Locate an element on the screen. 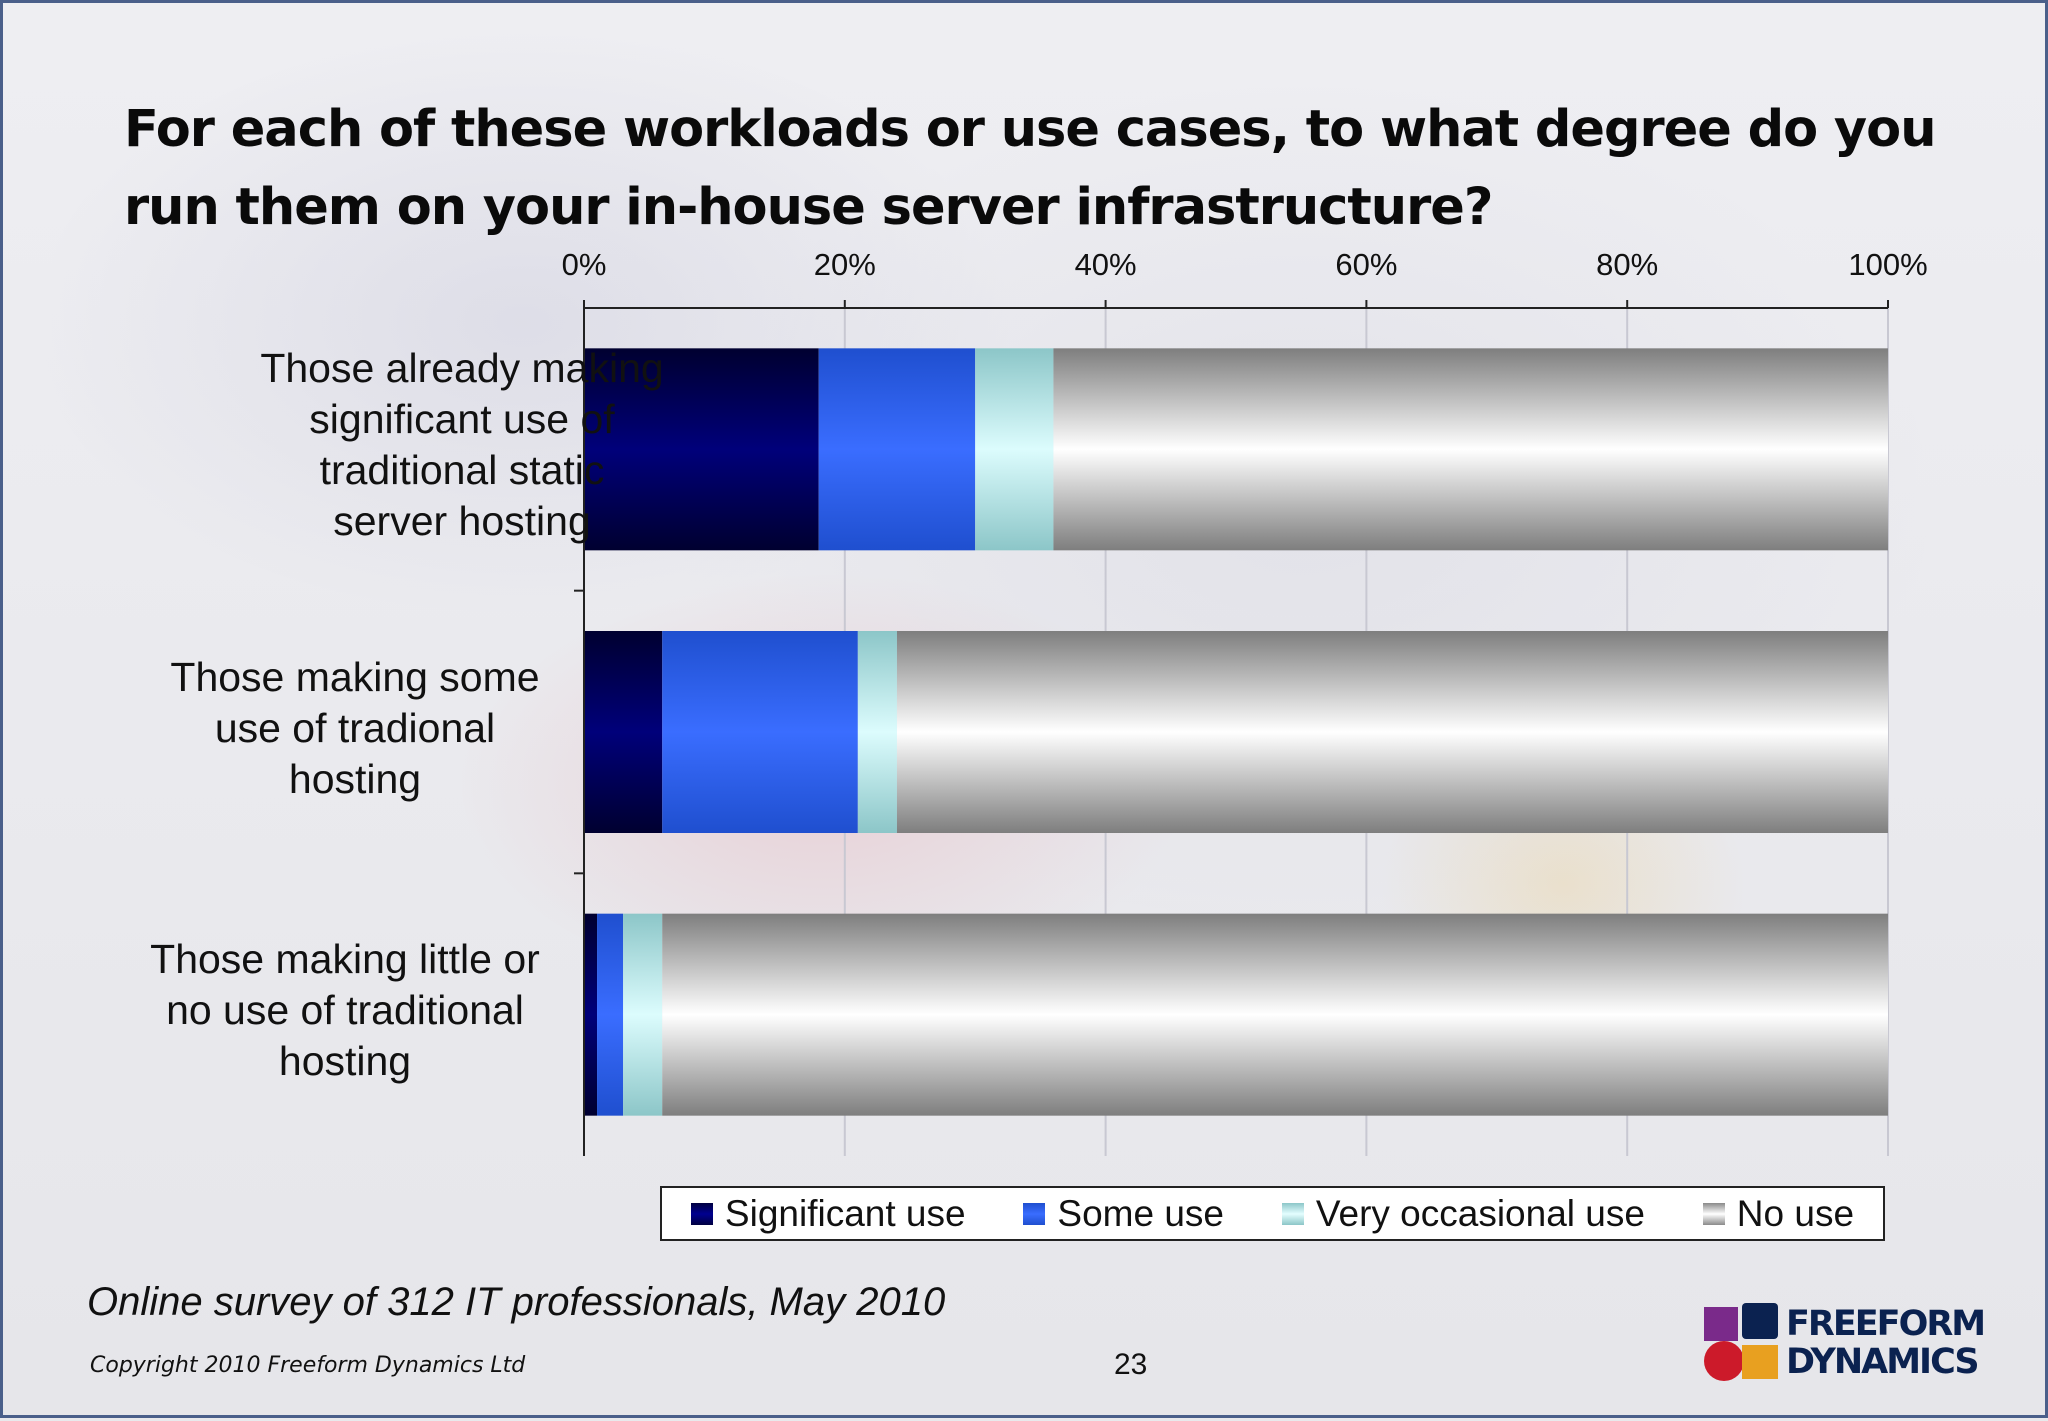  logo-text: FREEFORM DYNAMICS is located at coordinates (1886, 1343).